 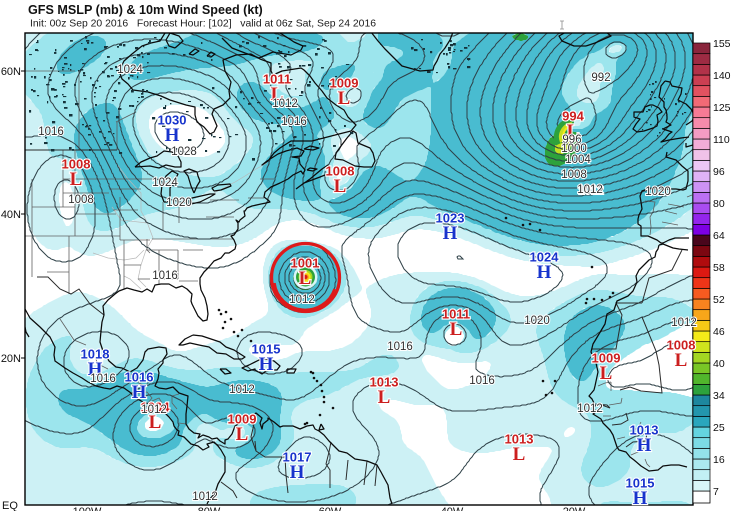 What do you see at coordinates (719, 236) in the screenshot?
I see `svg-text: 64` at bounding box center [719, 236].